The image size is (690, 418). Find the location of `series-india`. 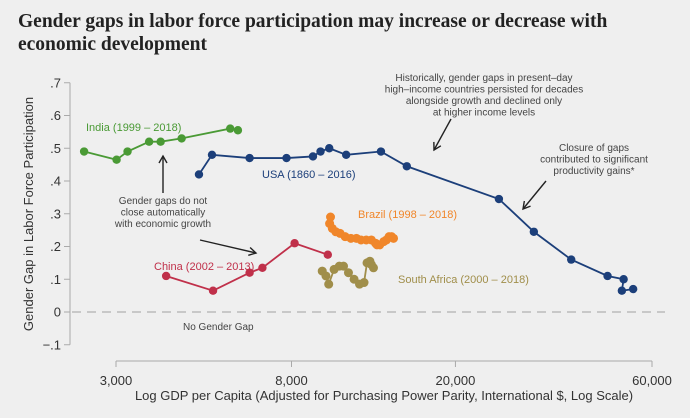

series-india is located at coordinates (161, 144).